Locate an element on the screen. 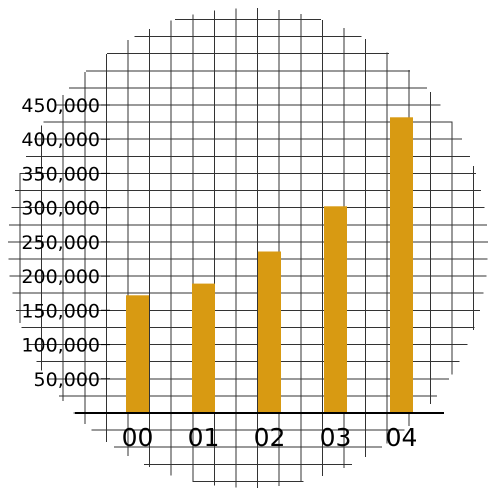  y-tick-label: 150,000 is located at coordinates (60, 311).